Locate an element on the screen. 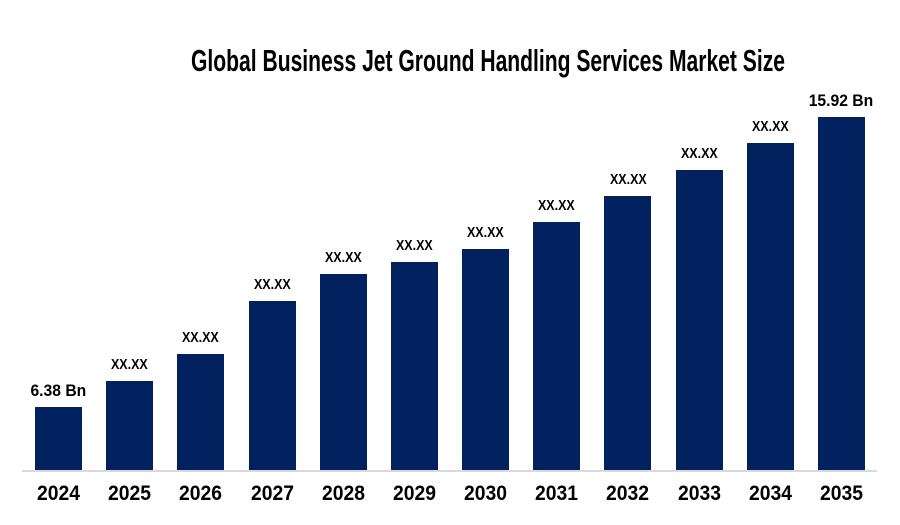 The height and width of the screenshot is (525, 900). bar-group-2026: XX.XX is located at coordinates (200, 400).